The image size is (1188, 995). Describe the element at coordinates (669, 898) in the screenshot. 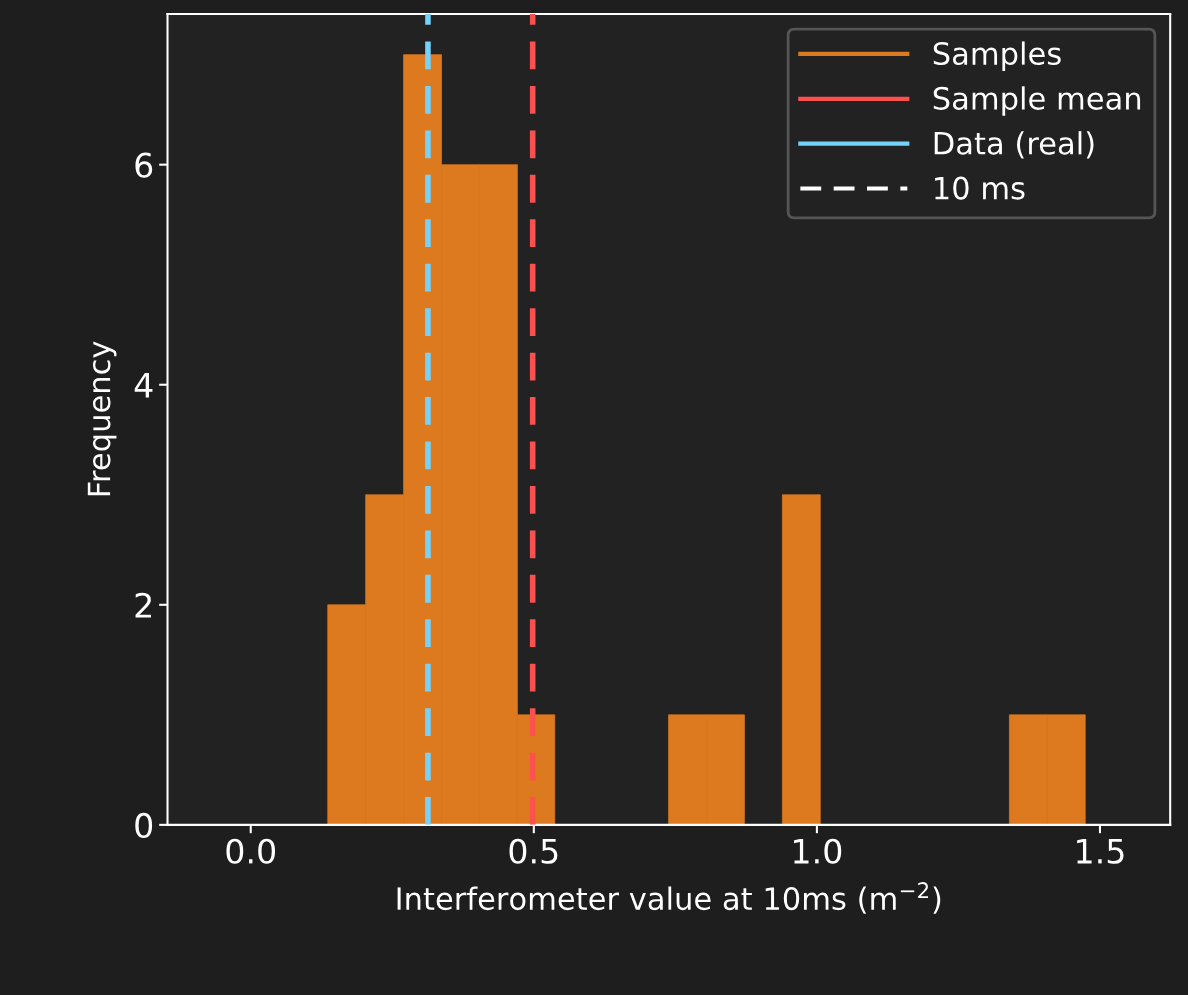

I see `x-axis-title: Interferometer value at 10ms (m$^{−2}$)` at that location.